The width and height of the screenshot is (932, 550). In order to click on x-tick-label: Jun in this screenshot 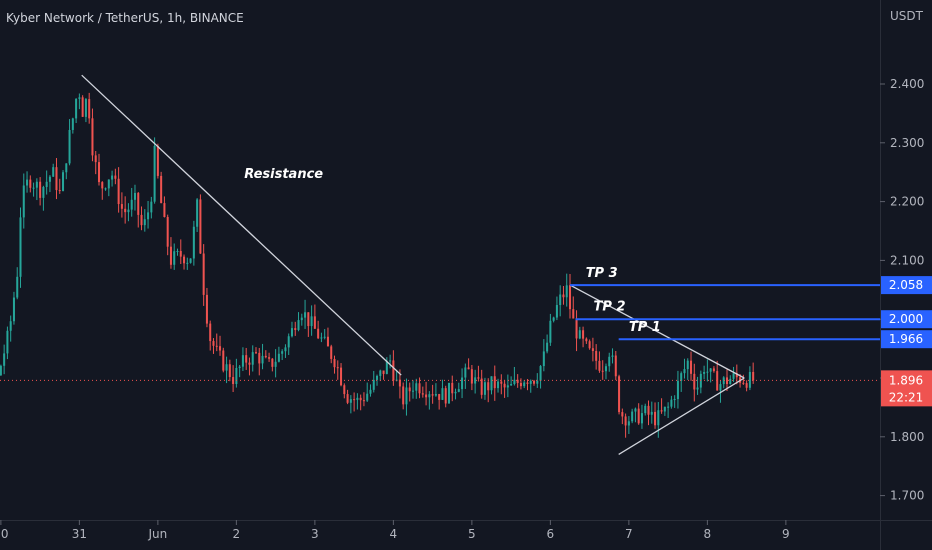, I will do `click(158, 534)`.